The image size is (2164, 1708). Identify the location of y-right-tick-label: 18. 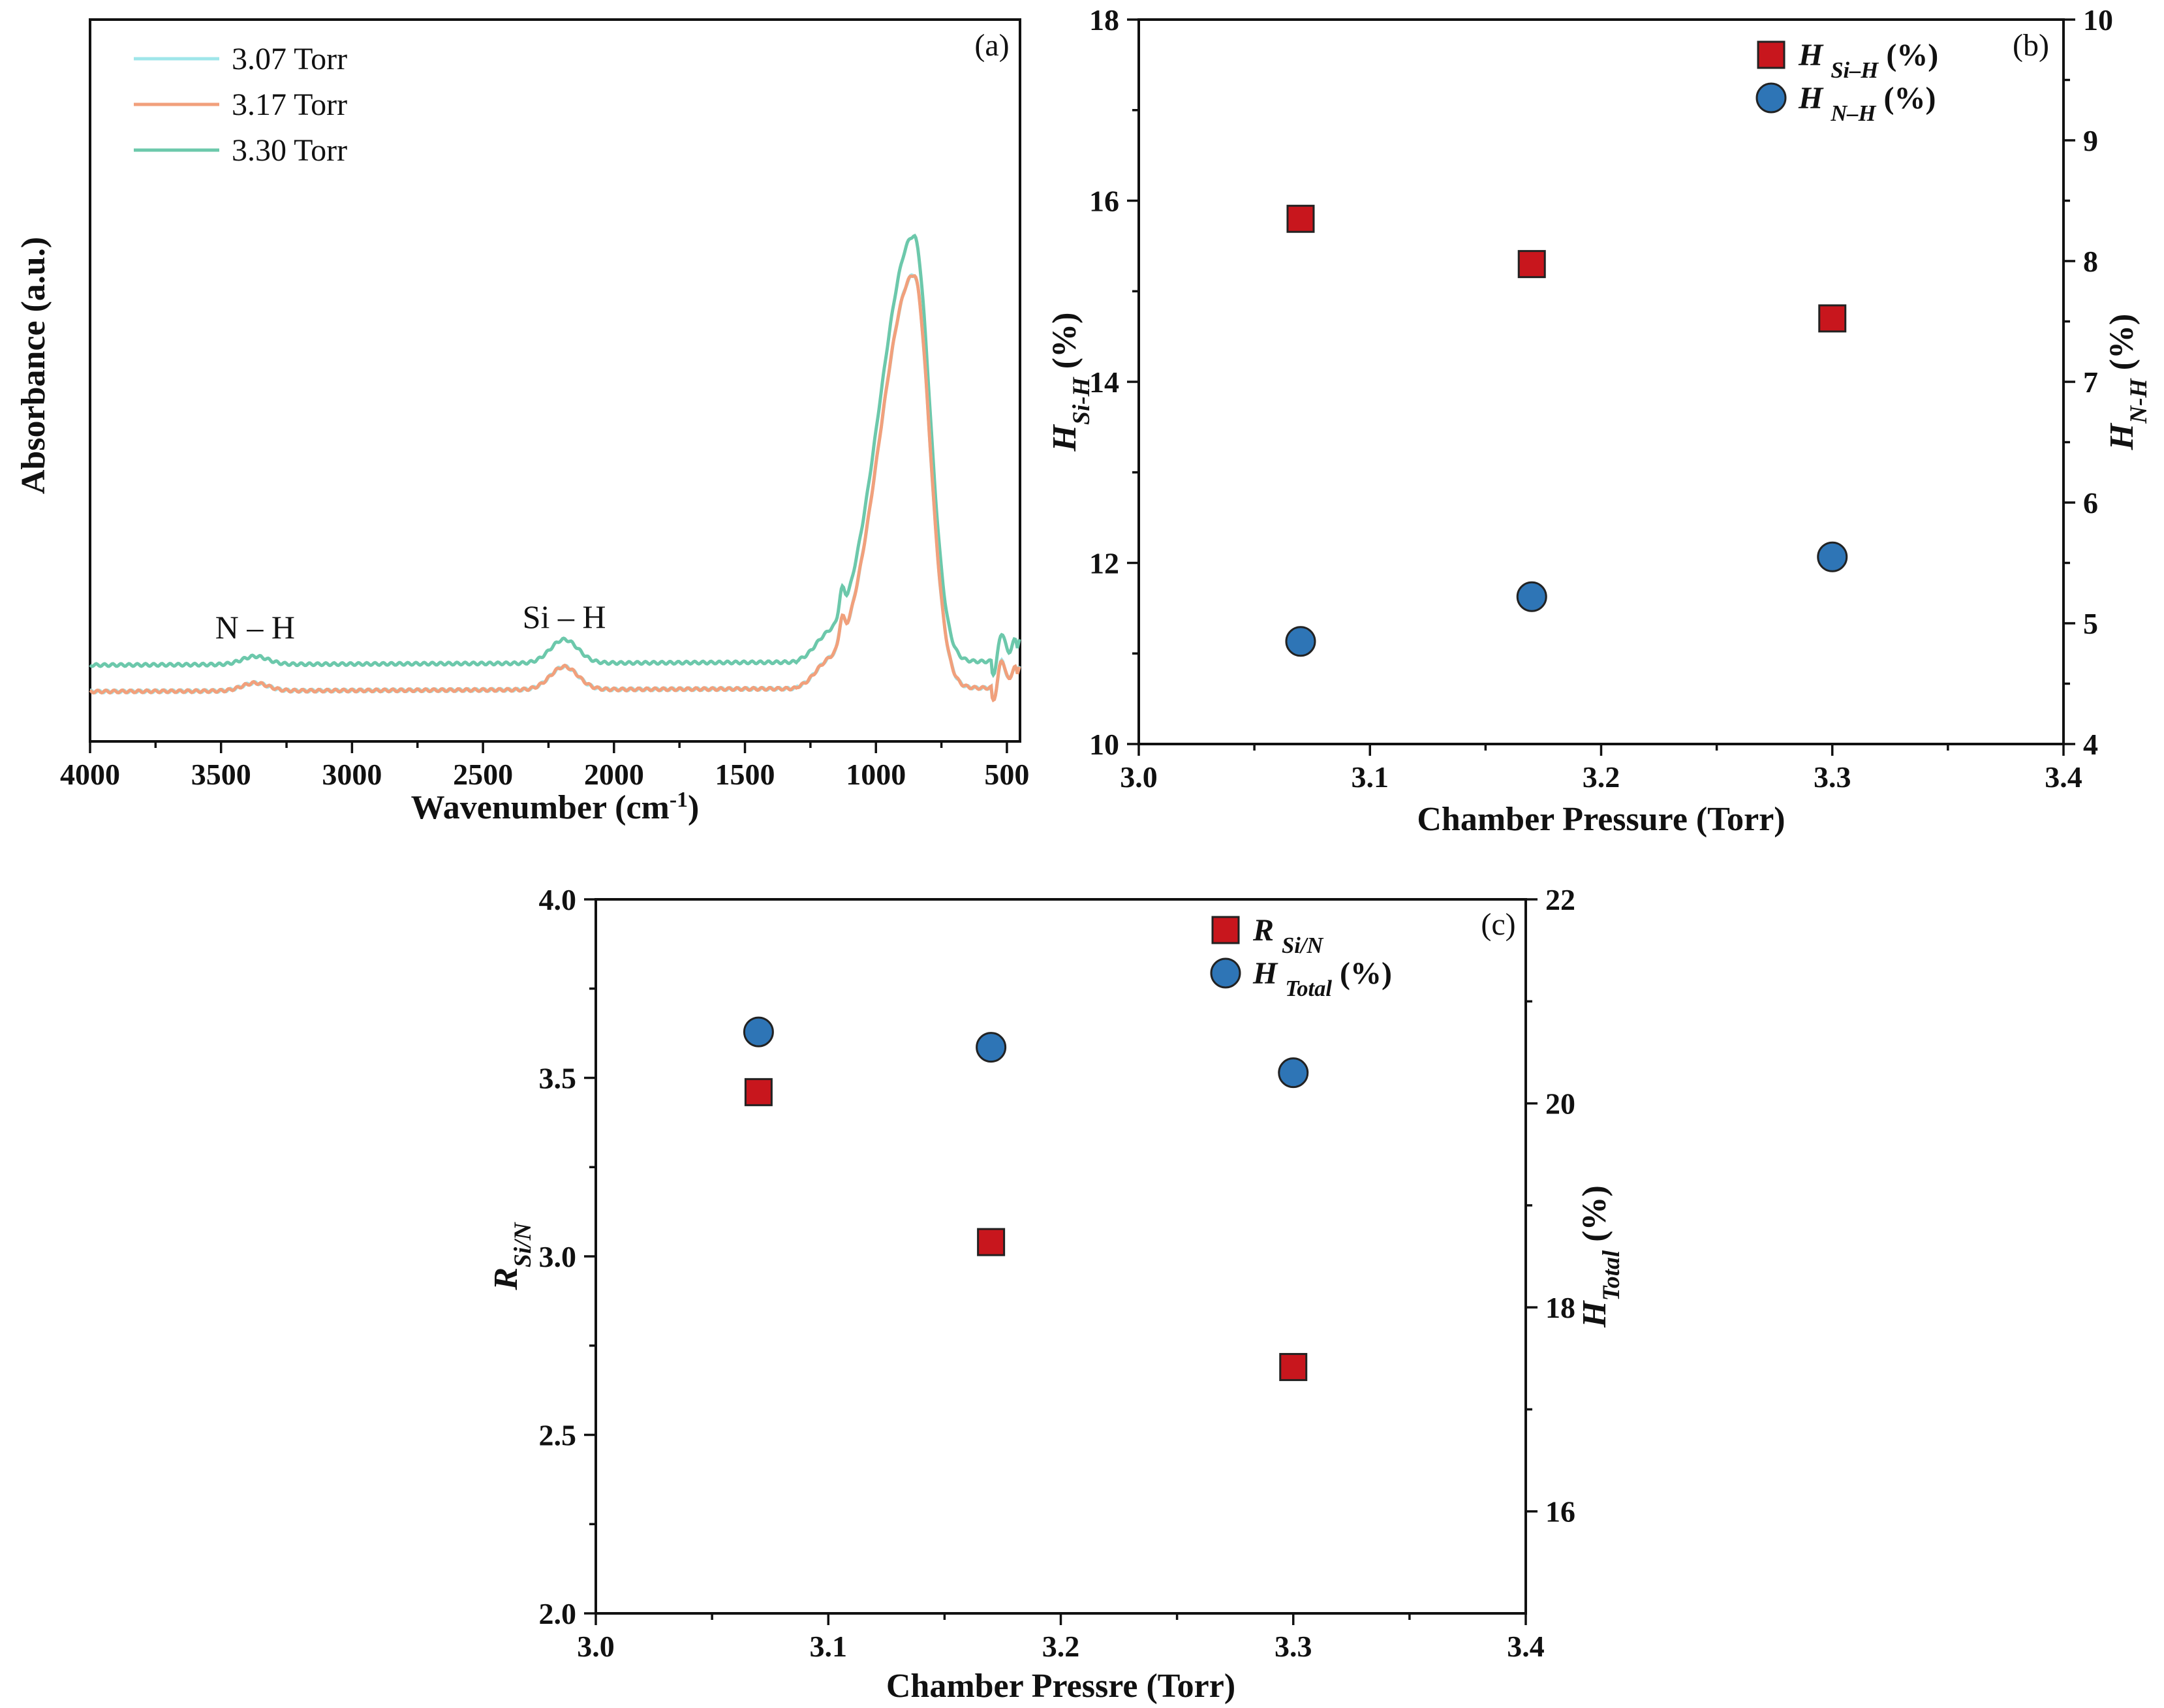
(1560, 1307).